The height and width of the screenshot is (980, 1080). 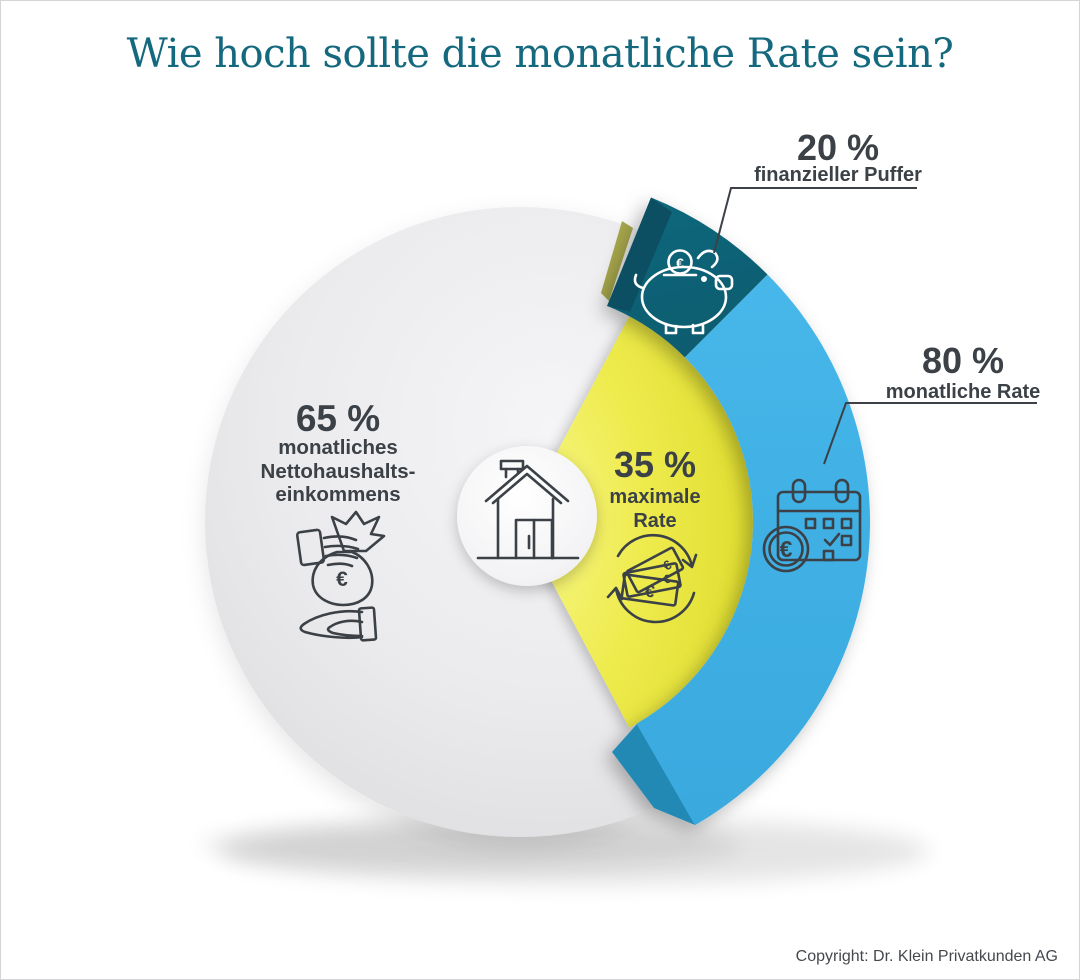 What do you see at coordinates (338, 447) in the screenshot?
I see `income-line1: monatliches` at bounding box center [338, 447].